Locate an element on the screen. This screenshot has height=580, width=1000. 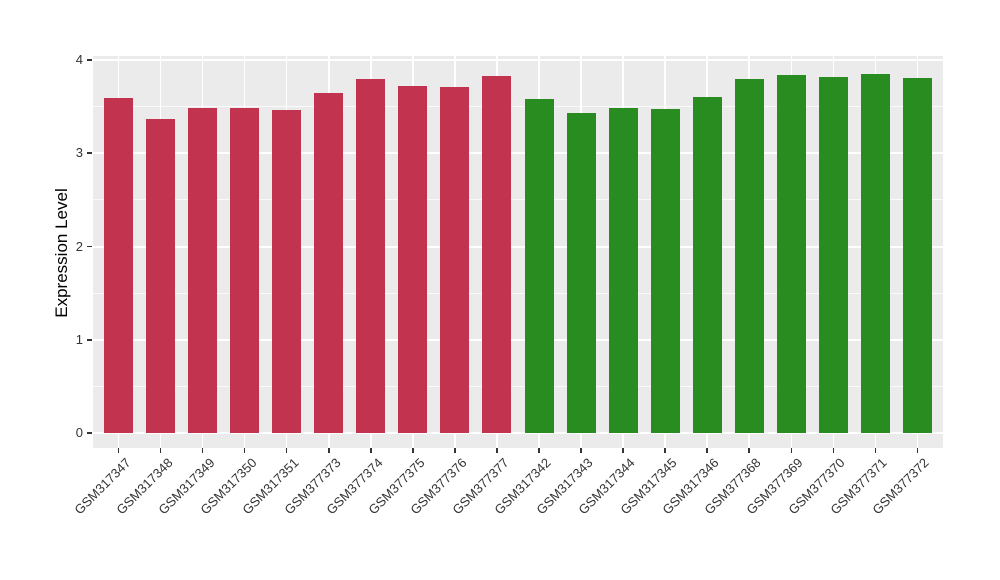
y-tick-label: 1 is located at coordinates (79, 339).